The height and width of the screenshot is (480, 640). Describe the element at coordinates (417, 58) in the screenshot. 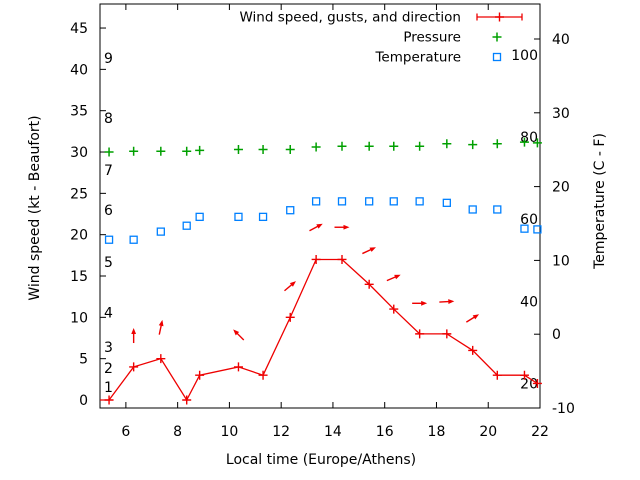

I see `legend-label-temperature: Temperature` at that location.